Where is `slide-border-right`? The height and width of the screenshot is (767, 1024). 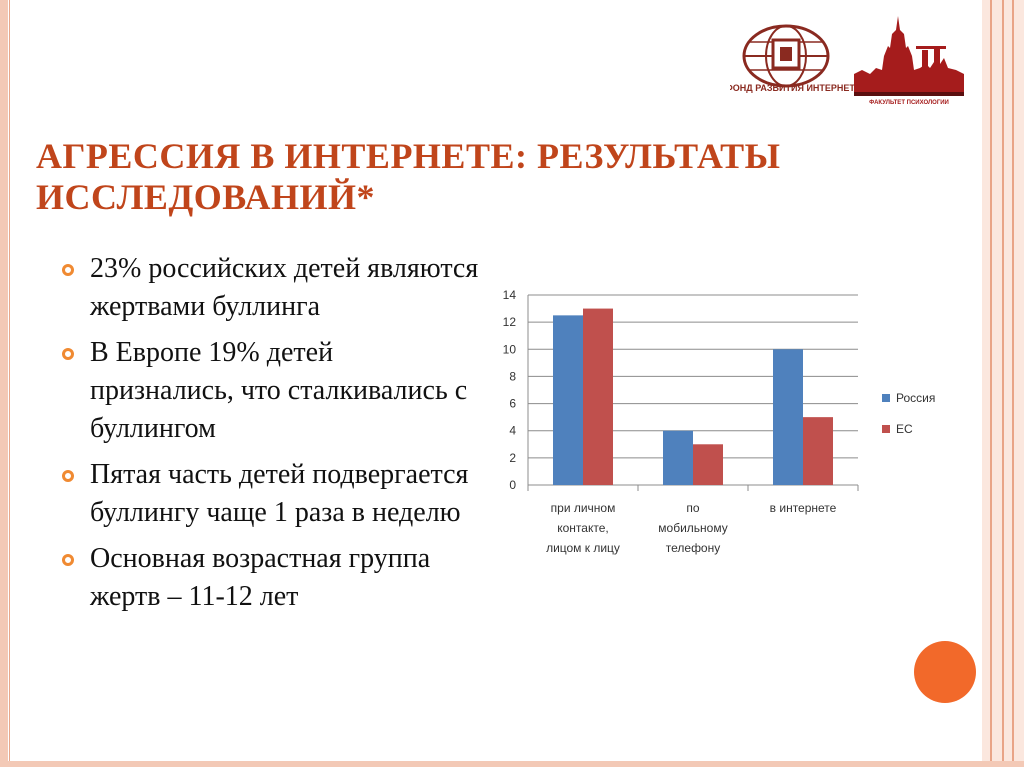
slide-border-right is located at coordinates (1003, 383).